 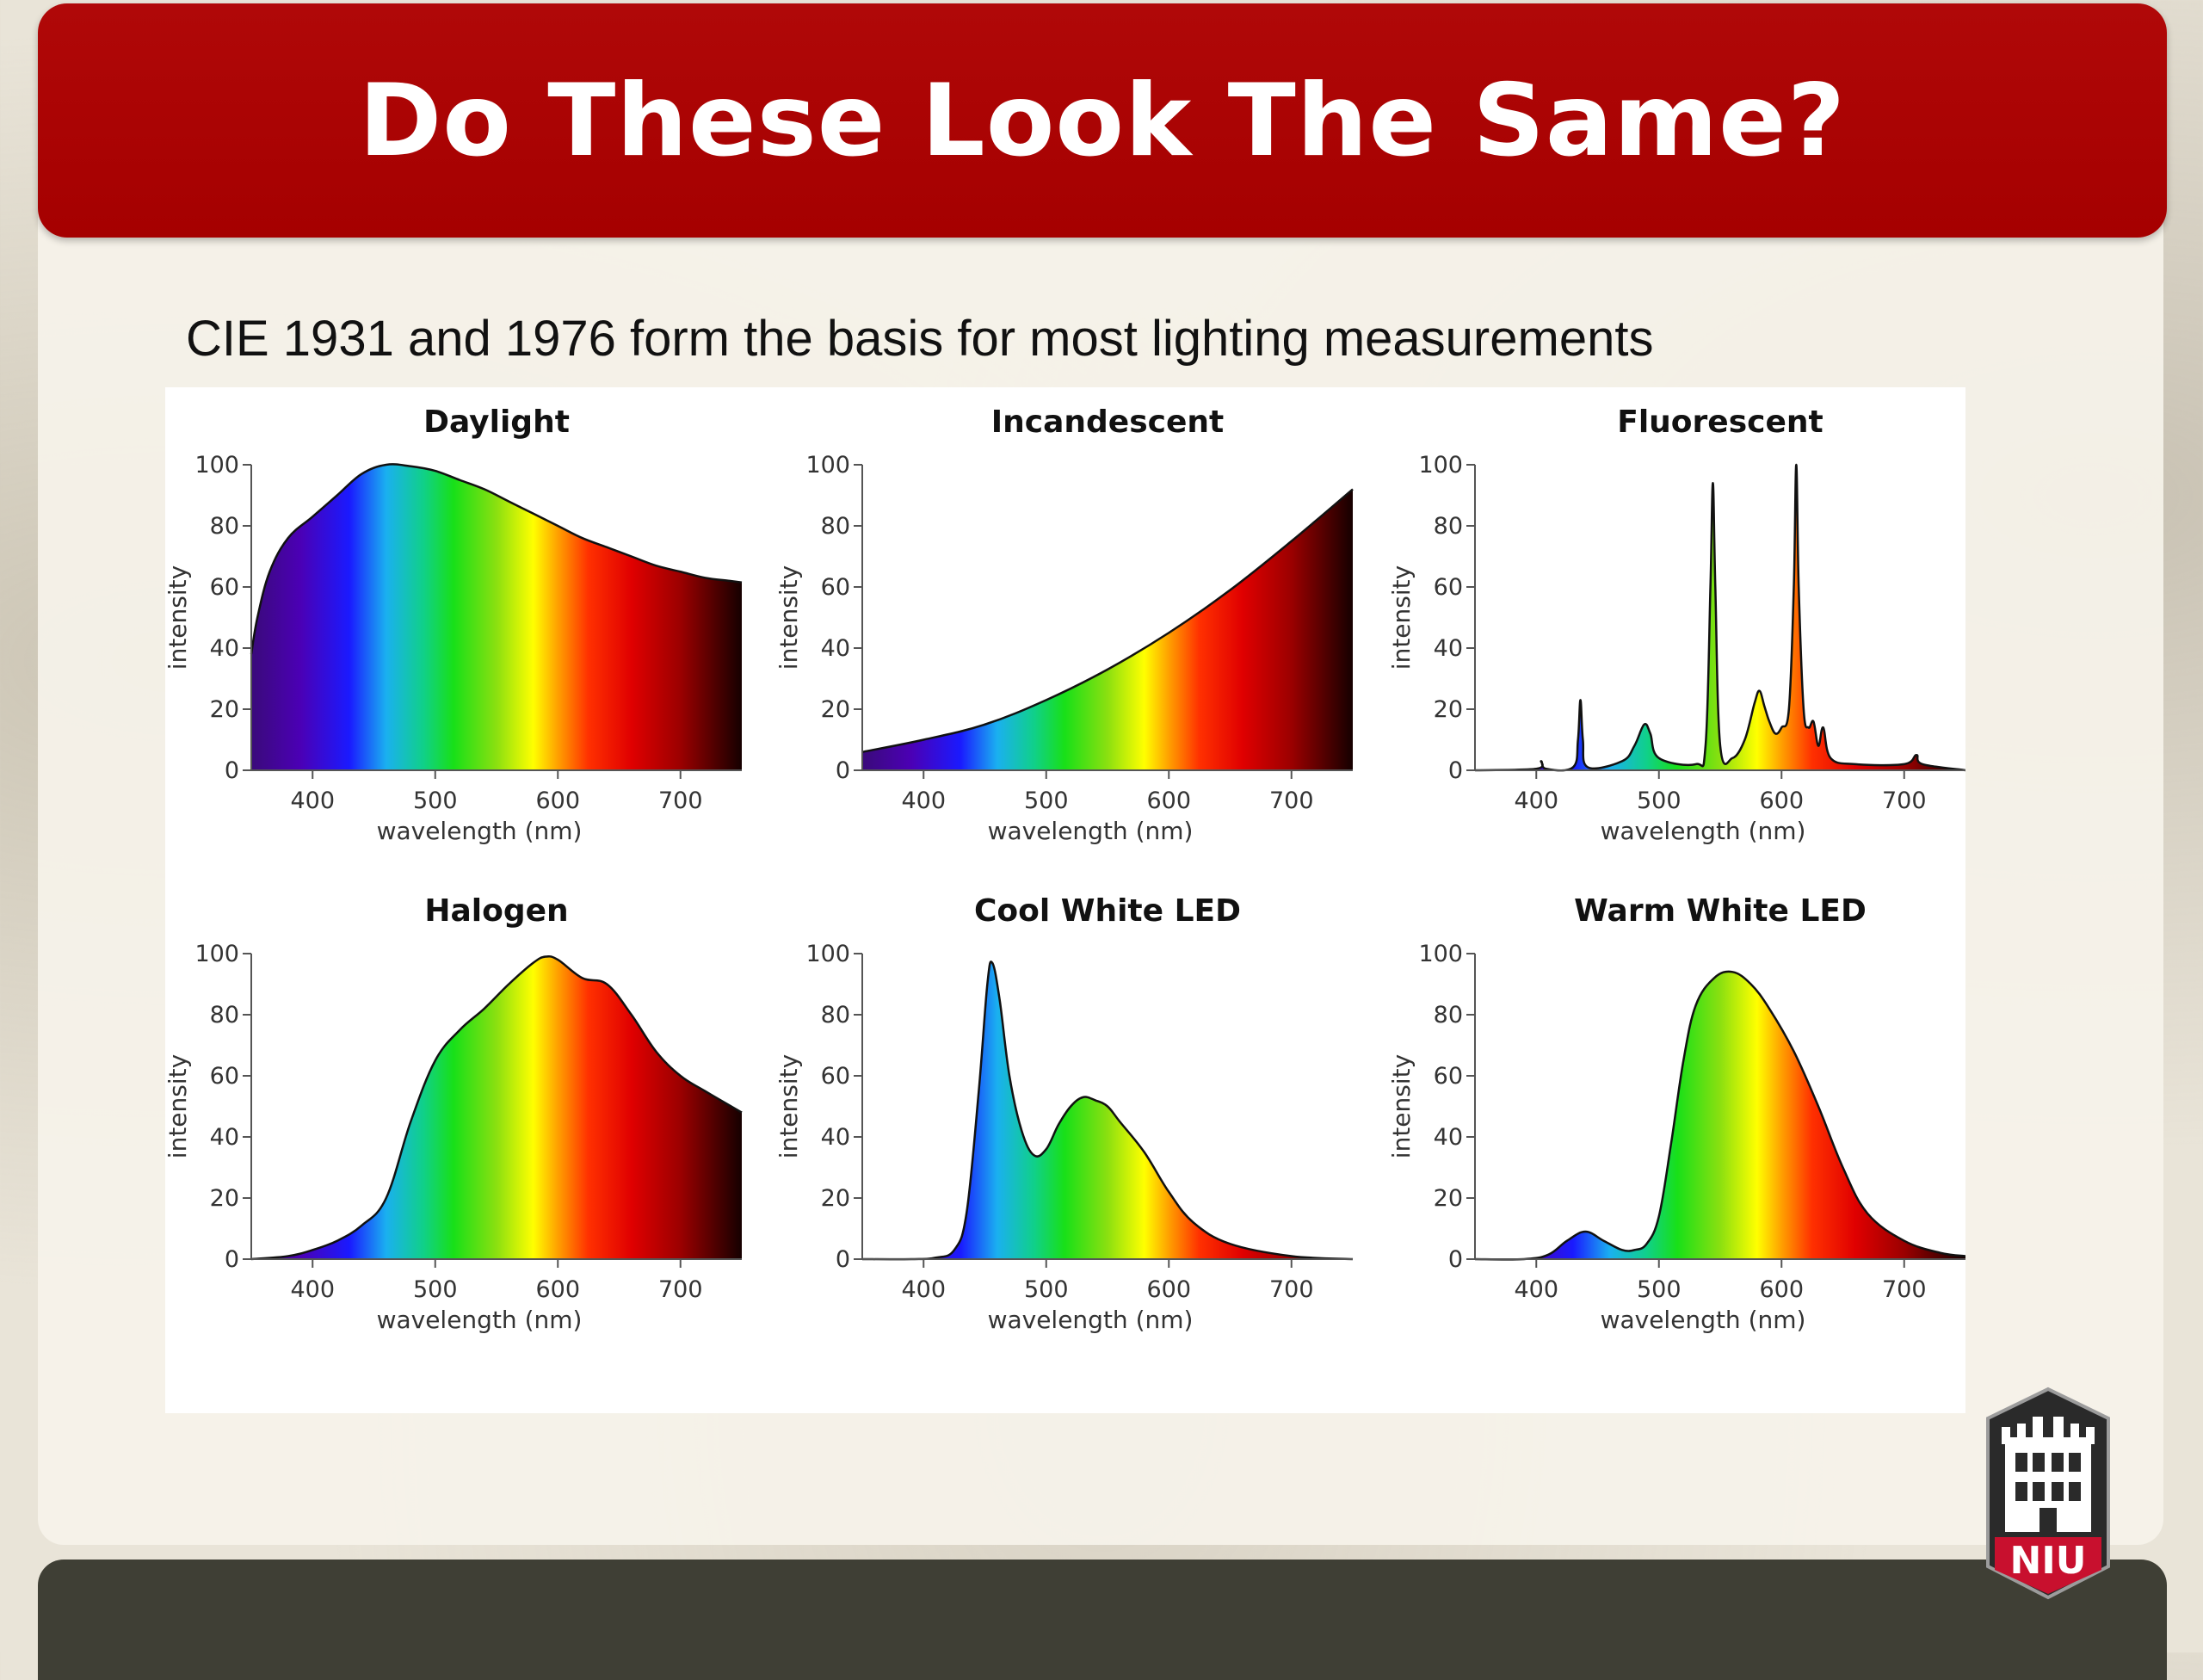 What do you see at coordinates (496, 911) in the screenshot?
I see `chart-title: Halogen` at bounding box center [496, 911].